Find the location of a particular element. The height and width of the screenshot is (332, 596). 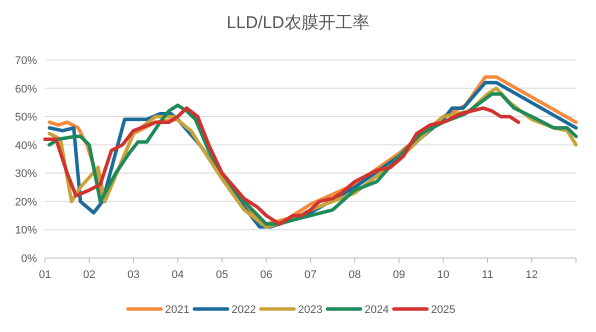

y-tick-label: 10% is located at coordinates (26, 230).